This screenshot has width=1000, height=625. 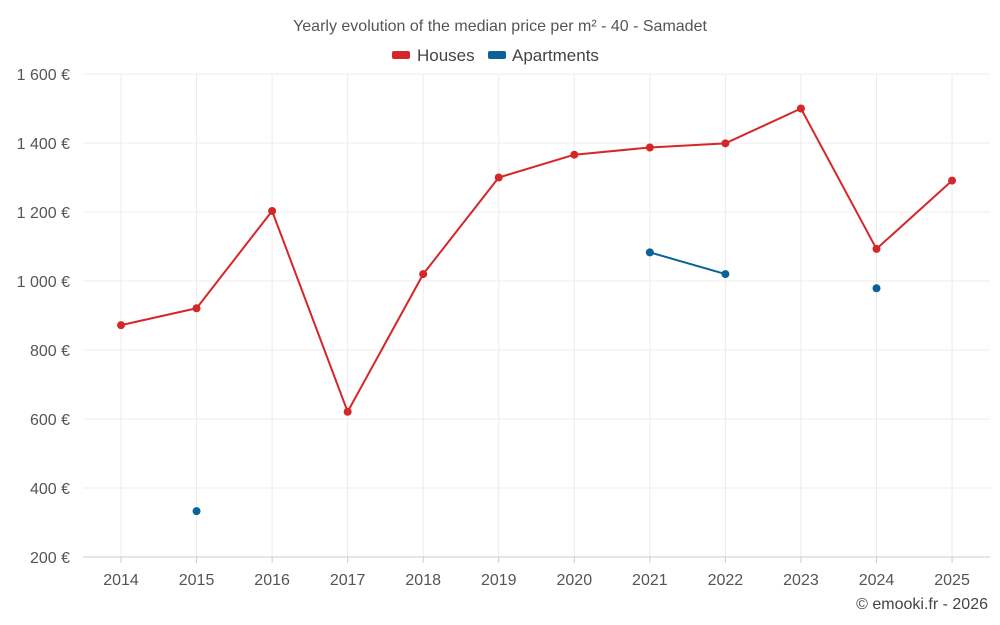 I want to click on x-tick-label: 2025, so click(x=952, y=580).